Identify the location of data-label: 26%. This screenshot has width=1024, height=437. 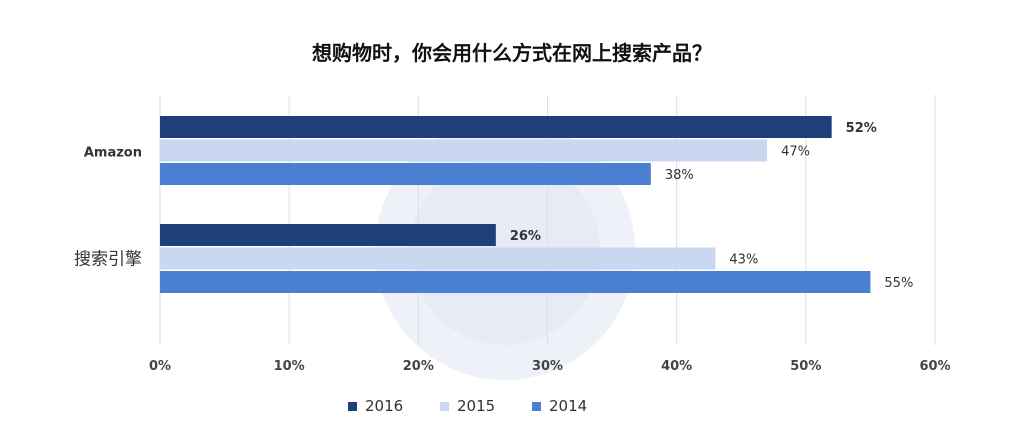
(525, 236).